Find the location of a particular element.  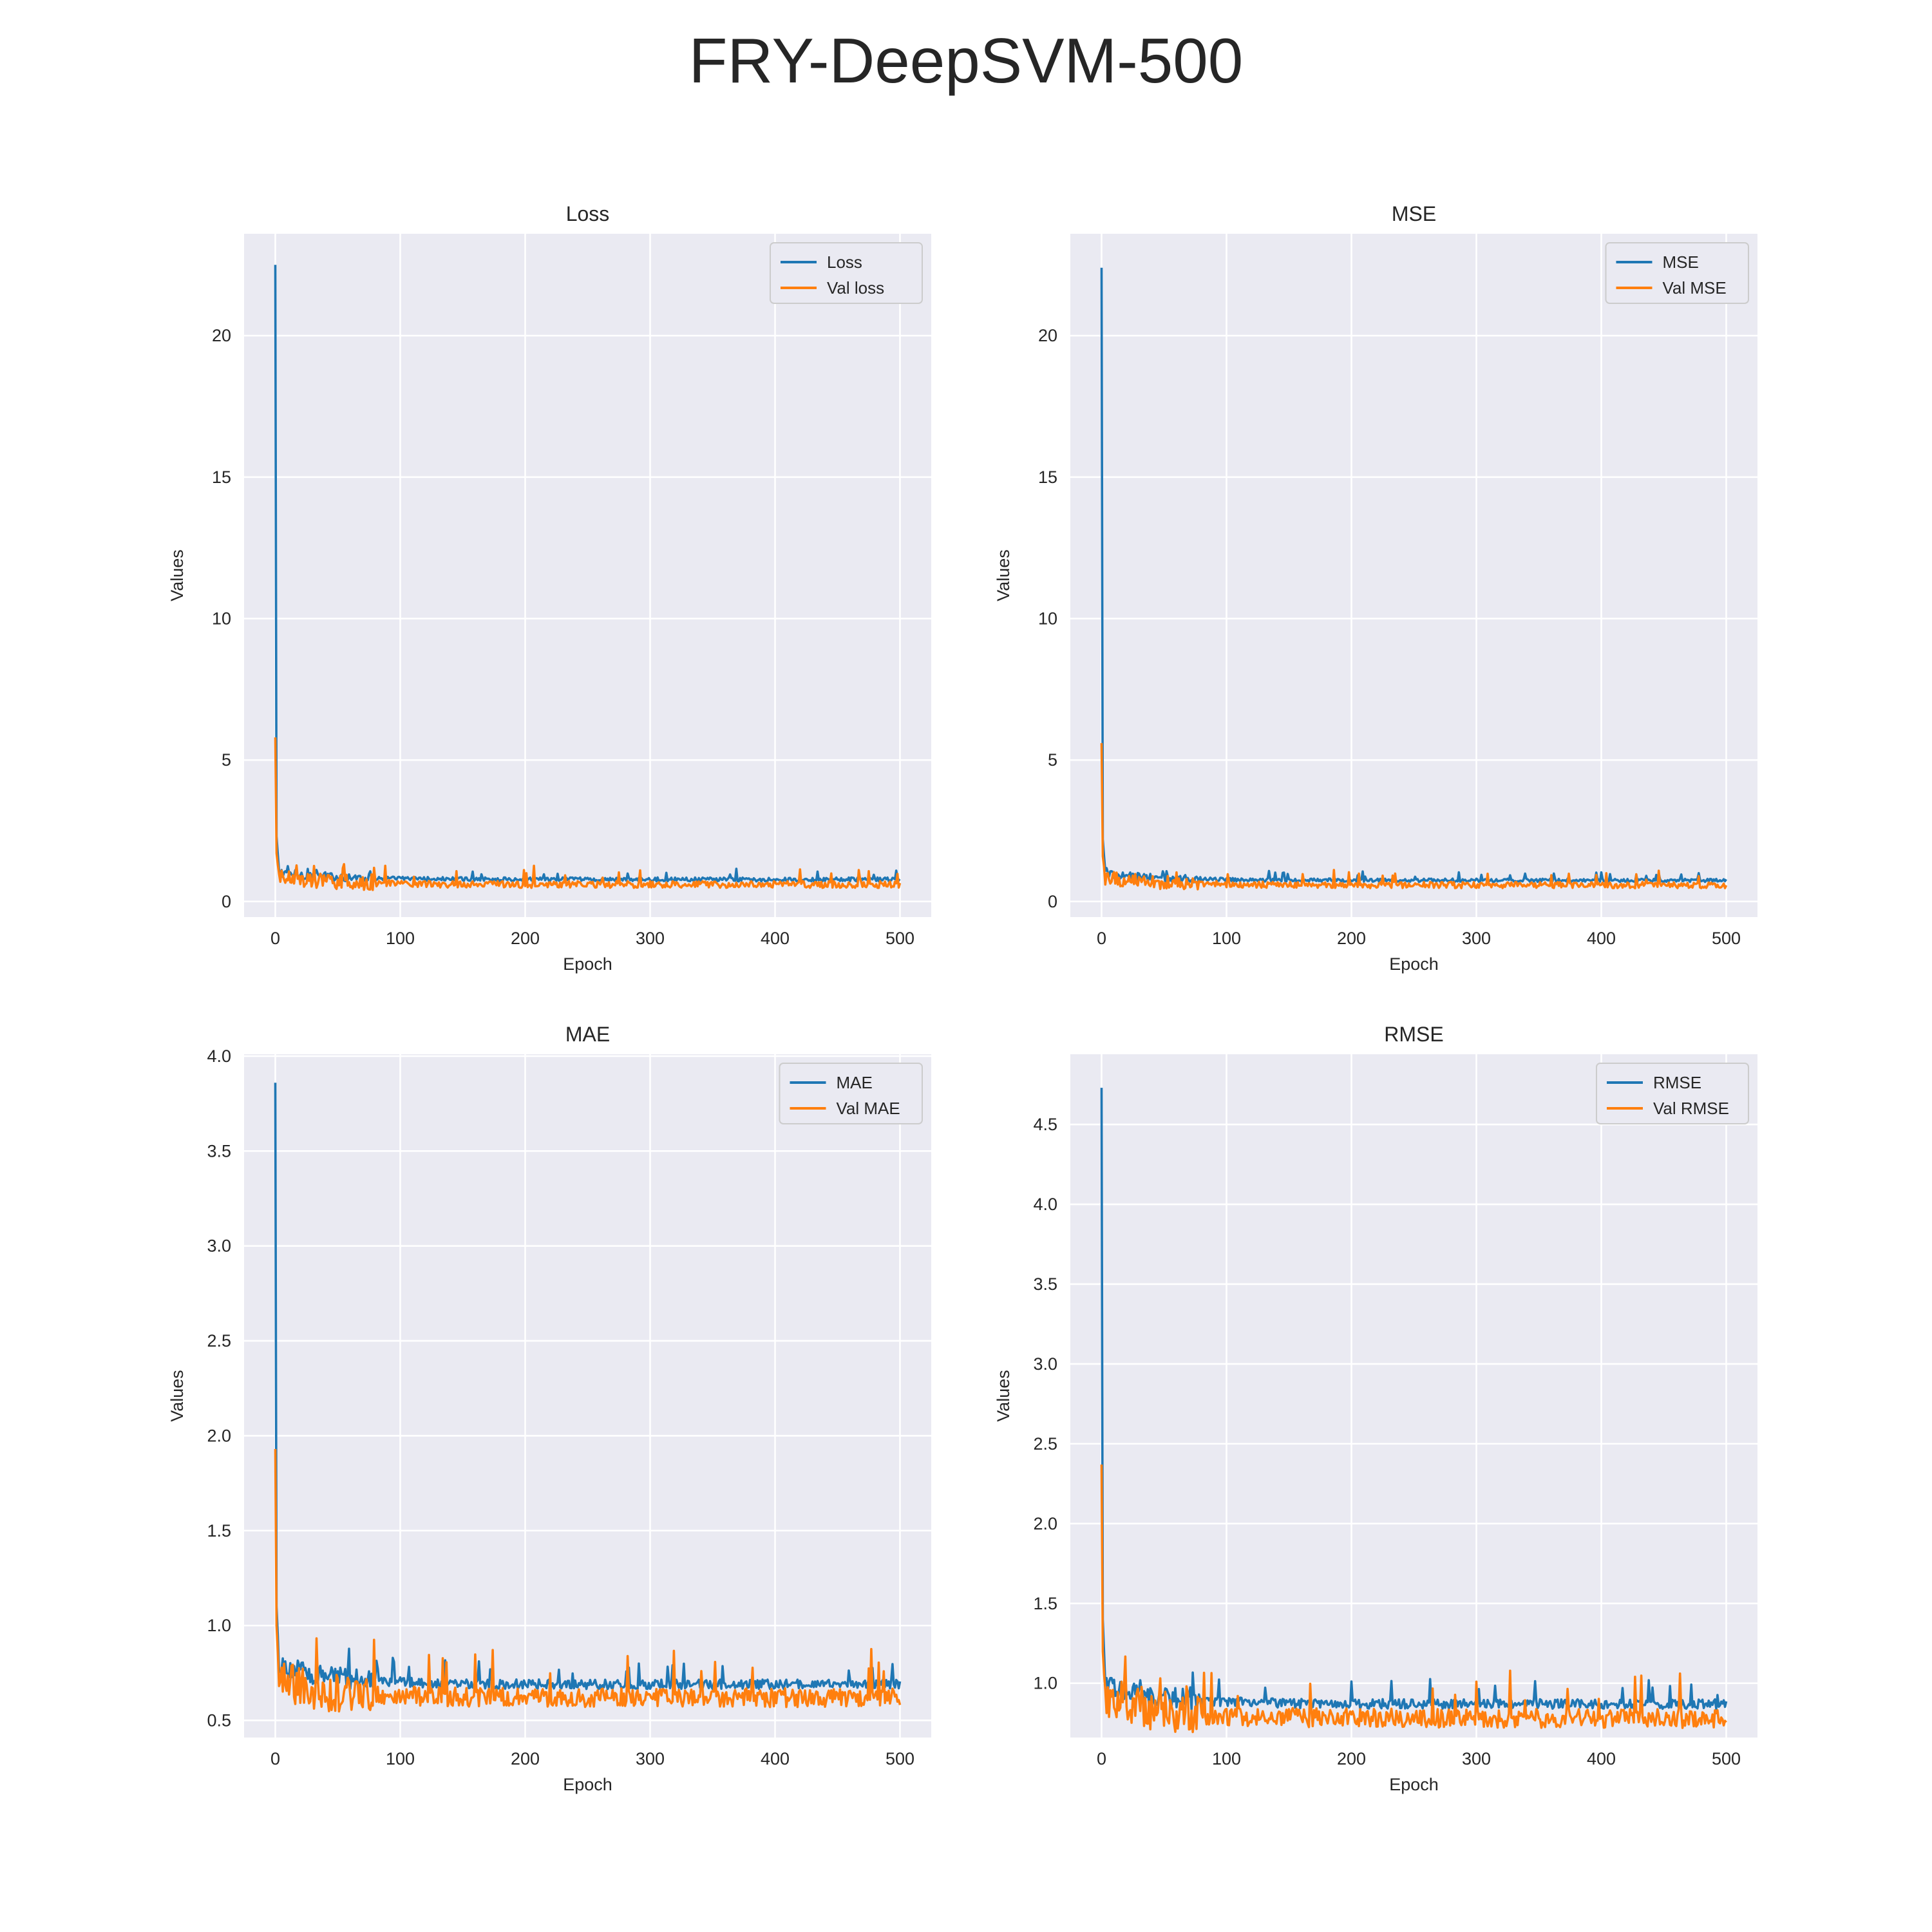

legend-label: Val RMSE is located at coordinates (1691, 1108).